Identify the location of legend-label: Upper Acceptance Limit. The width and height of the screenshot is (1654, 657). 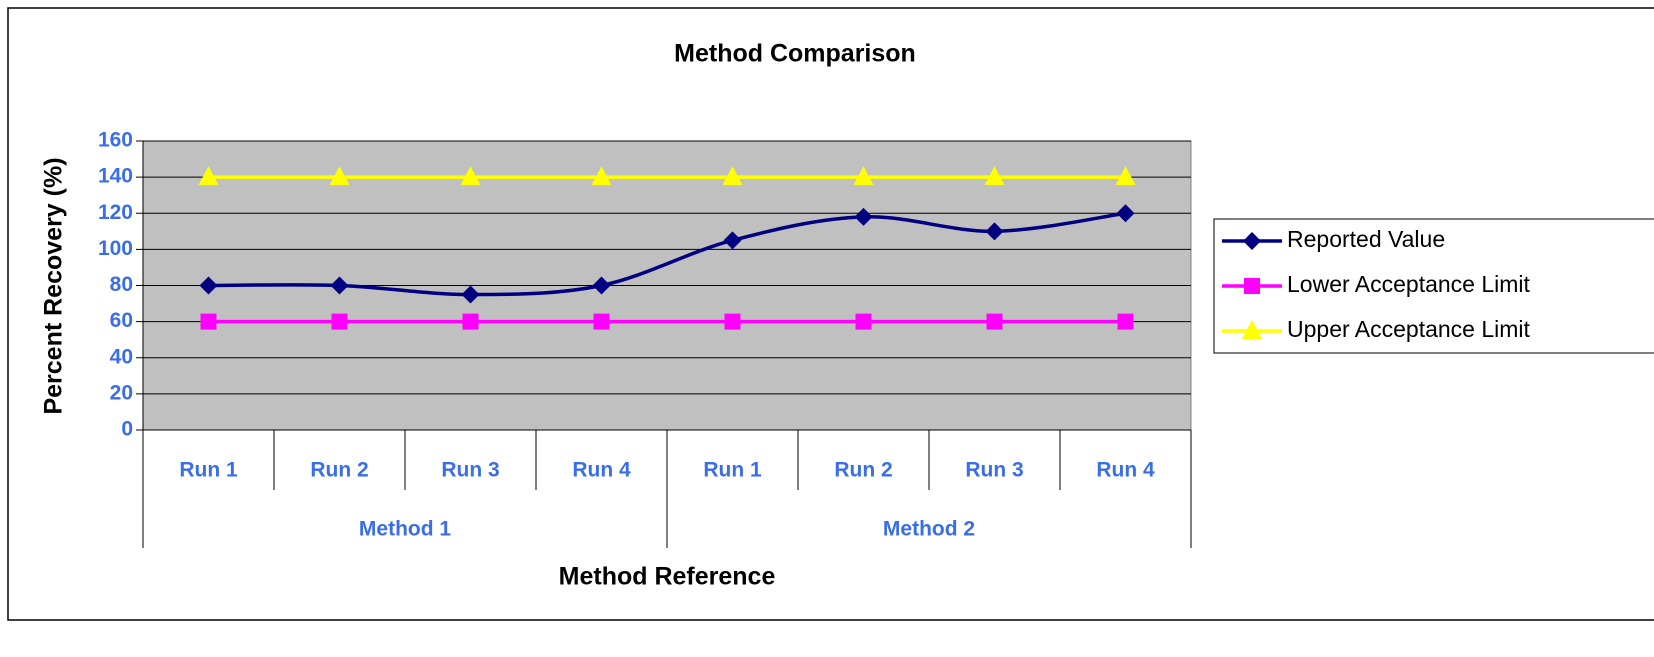
(1409, 329).